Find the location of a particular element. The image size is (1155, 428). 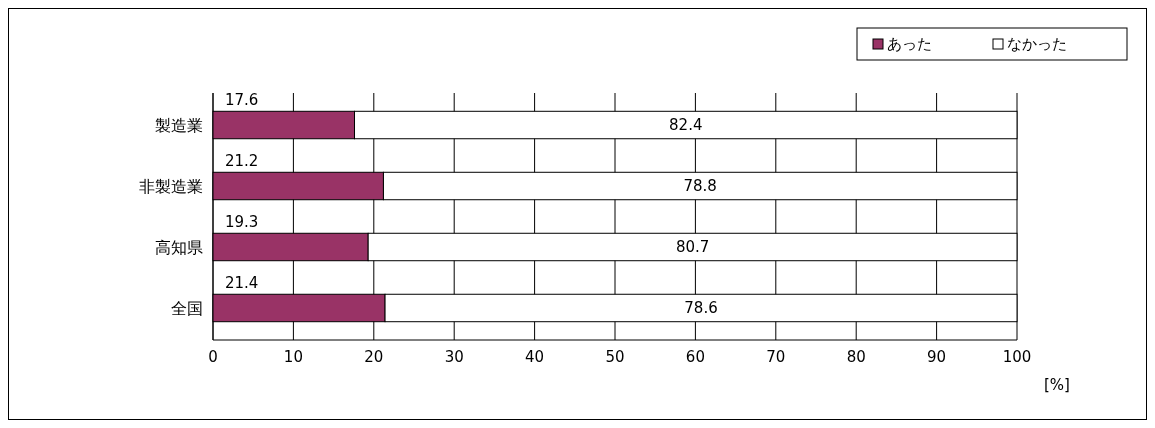

x-tick-label: 20 is located at coordinates (374, 357).